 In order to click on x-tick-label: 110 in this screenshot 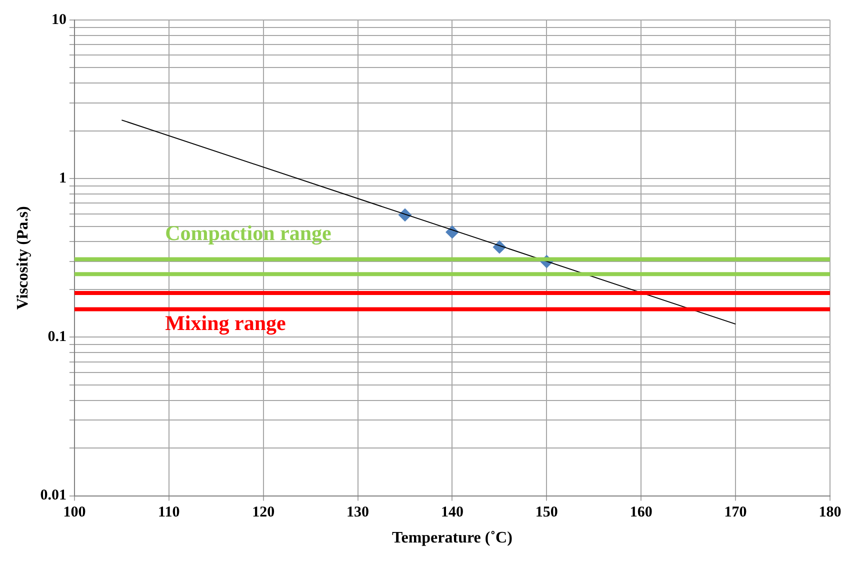, I will do `click(169, 512)`.